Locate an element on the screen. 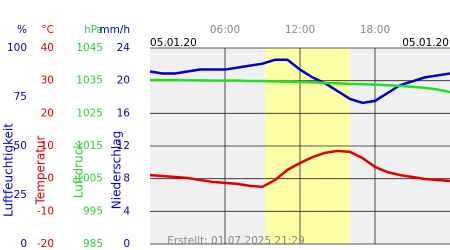  y-tick-label: 1005 is located at coordinates (89, 179).